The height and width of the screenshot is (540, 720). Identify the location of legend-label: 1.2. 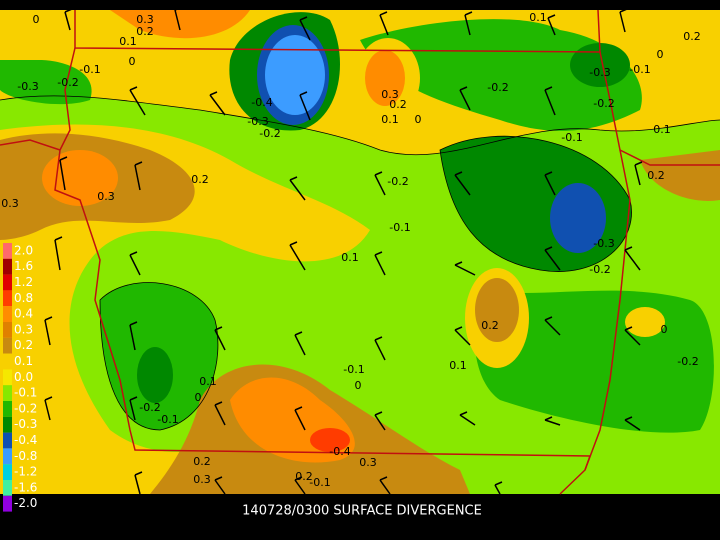
(23, 282).